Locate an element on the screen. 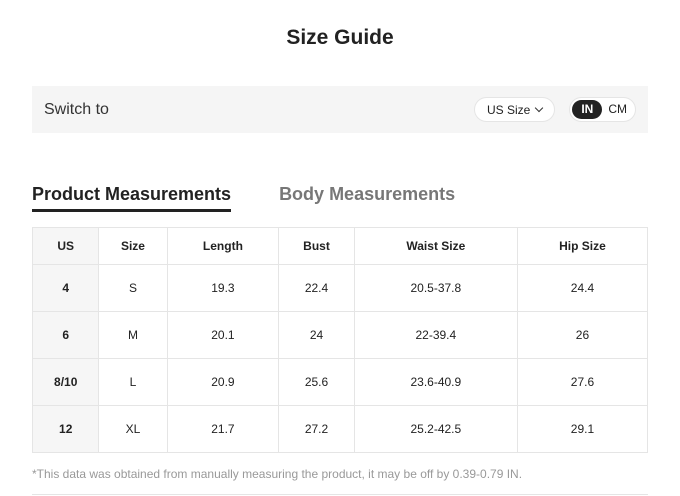  size-system-dropdown: US Size is located at coordinates (514, 109).